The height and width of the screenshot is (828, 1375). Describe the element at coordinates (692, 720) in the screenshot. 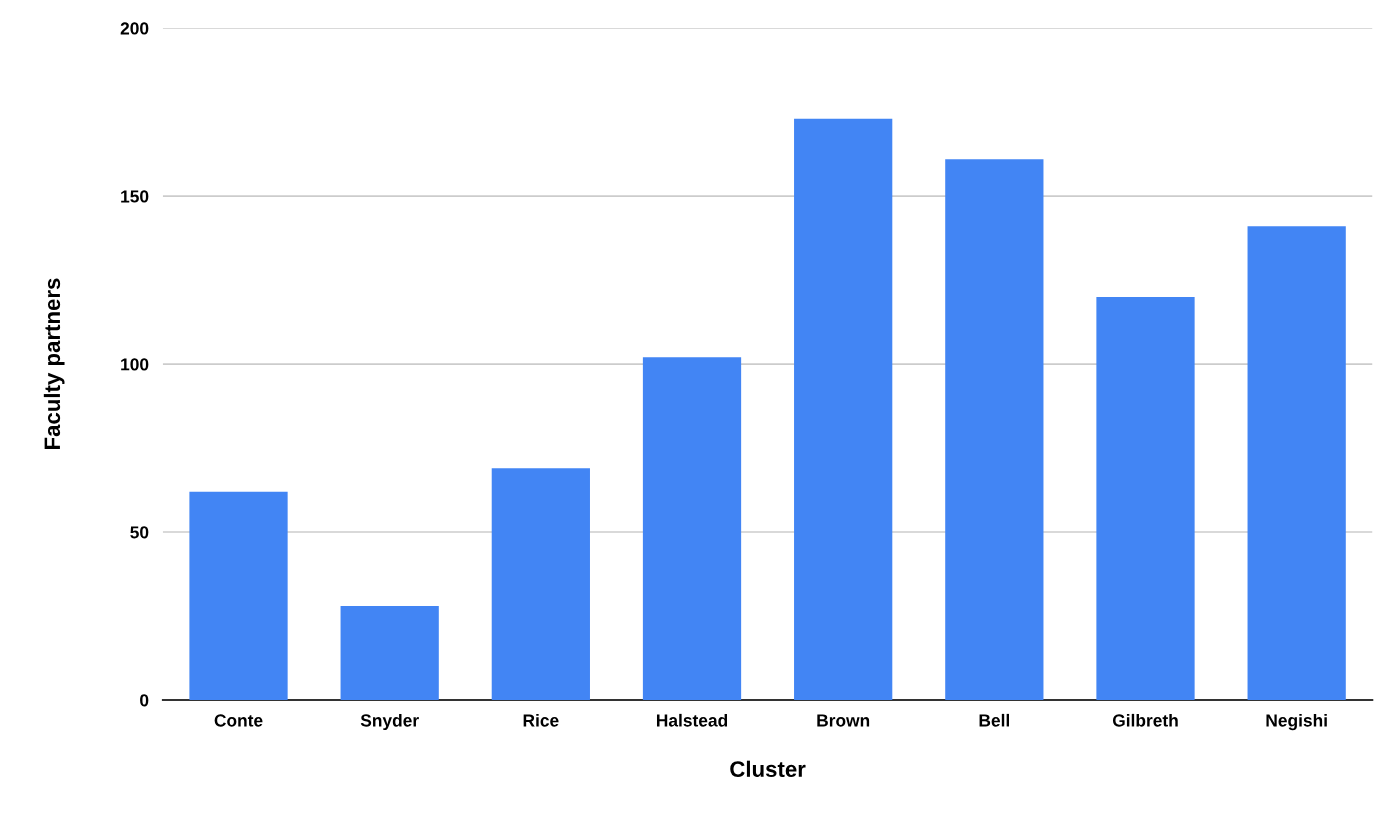

I see `x-tick-label: Halstead` at that location.